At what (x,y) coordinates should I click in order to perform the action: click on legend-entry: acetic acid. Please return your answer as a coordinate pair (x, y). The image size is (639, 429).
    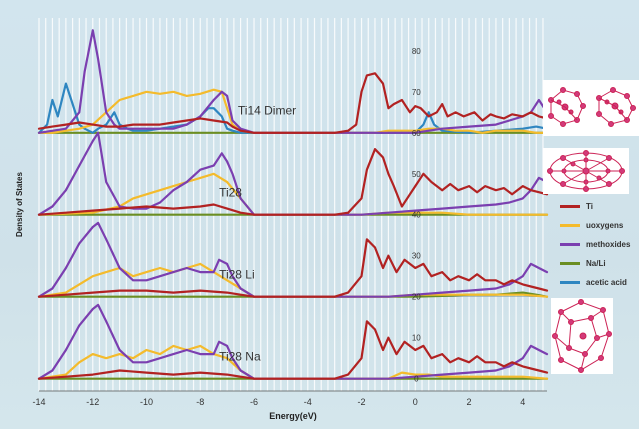
    Looking at the image, I should click on (593, 282).